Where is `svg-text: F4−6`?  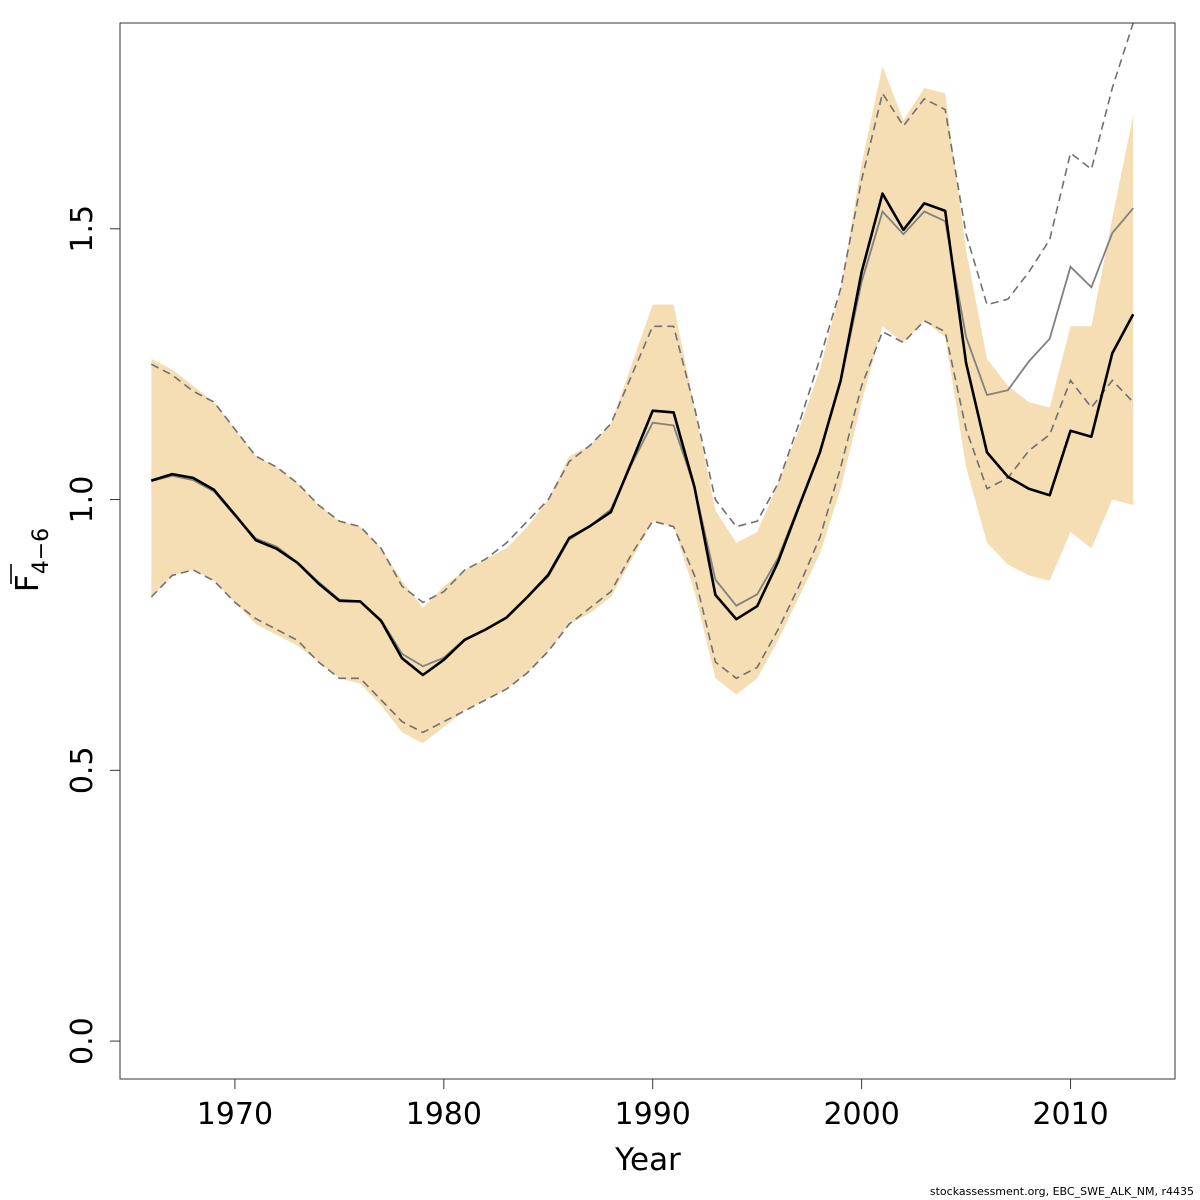 svg-text: F4−6 is located at coordinates (32, 560).